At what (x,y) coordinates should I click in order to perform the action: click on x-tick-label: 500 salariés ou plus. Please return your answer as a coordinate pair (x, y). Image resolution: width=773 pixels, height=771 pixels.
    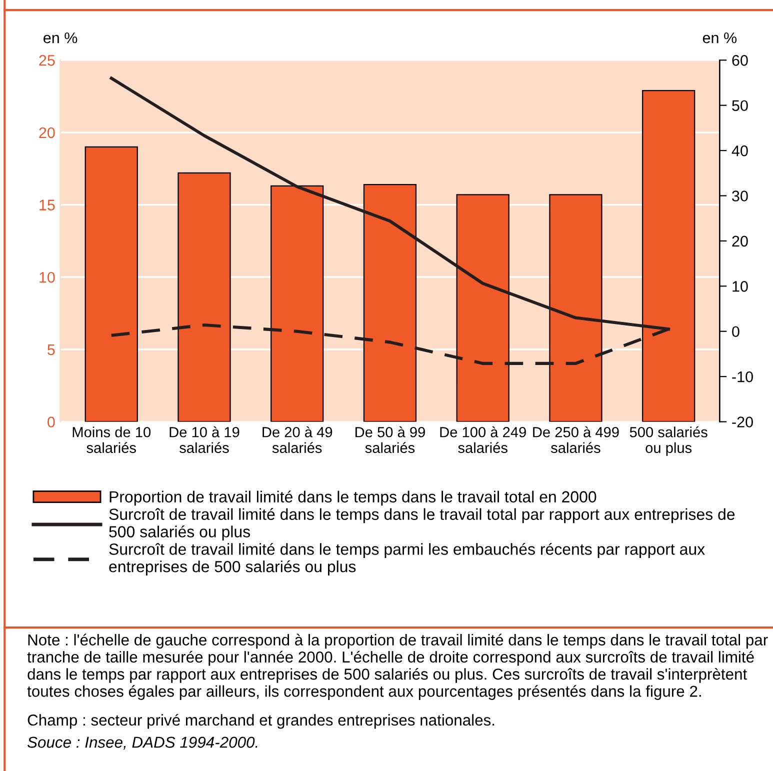
    Looking at the image, I should click on (669, 441).